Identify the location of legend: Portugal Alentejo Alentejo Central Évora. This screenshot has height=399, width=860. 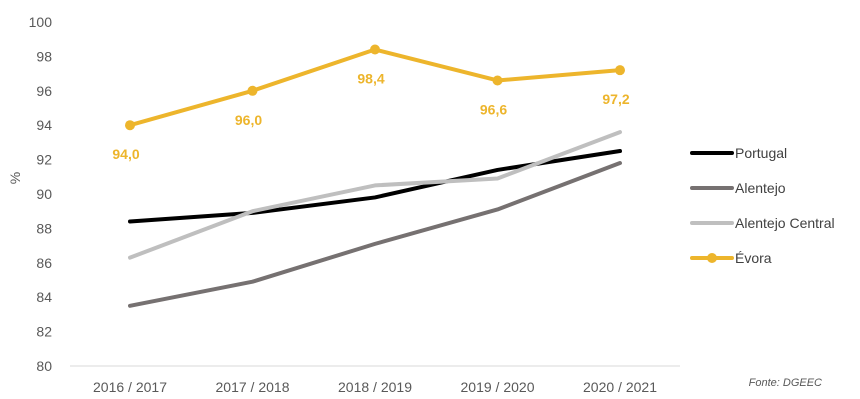
(762, 205).